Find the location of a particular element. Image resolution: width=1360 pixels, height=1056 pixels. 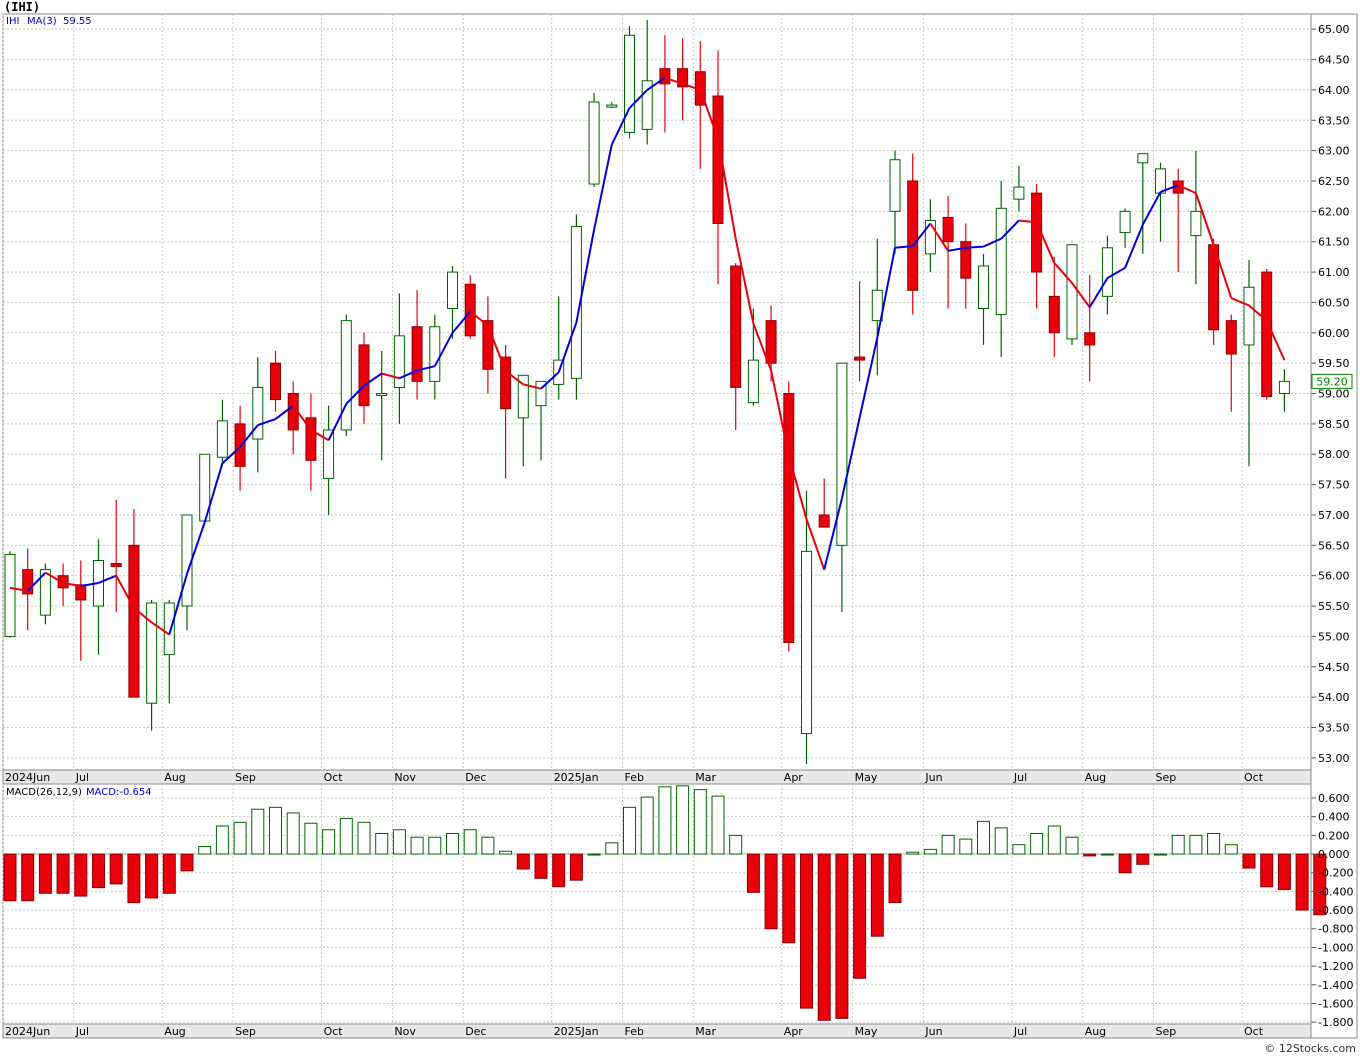

x-tick-label: 2024Jun is located at coordinates (27, 777).